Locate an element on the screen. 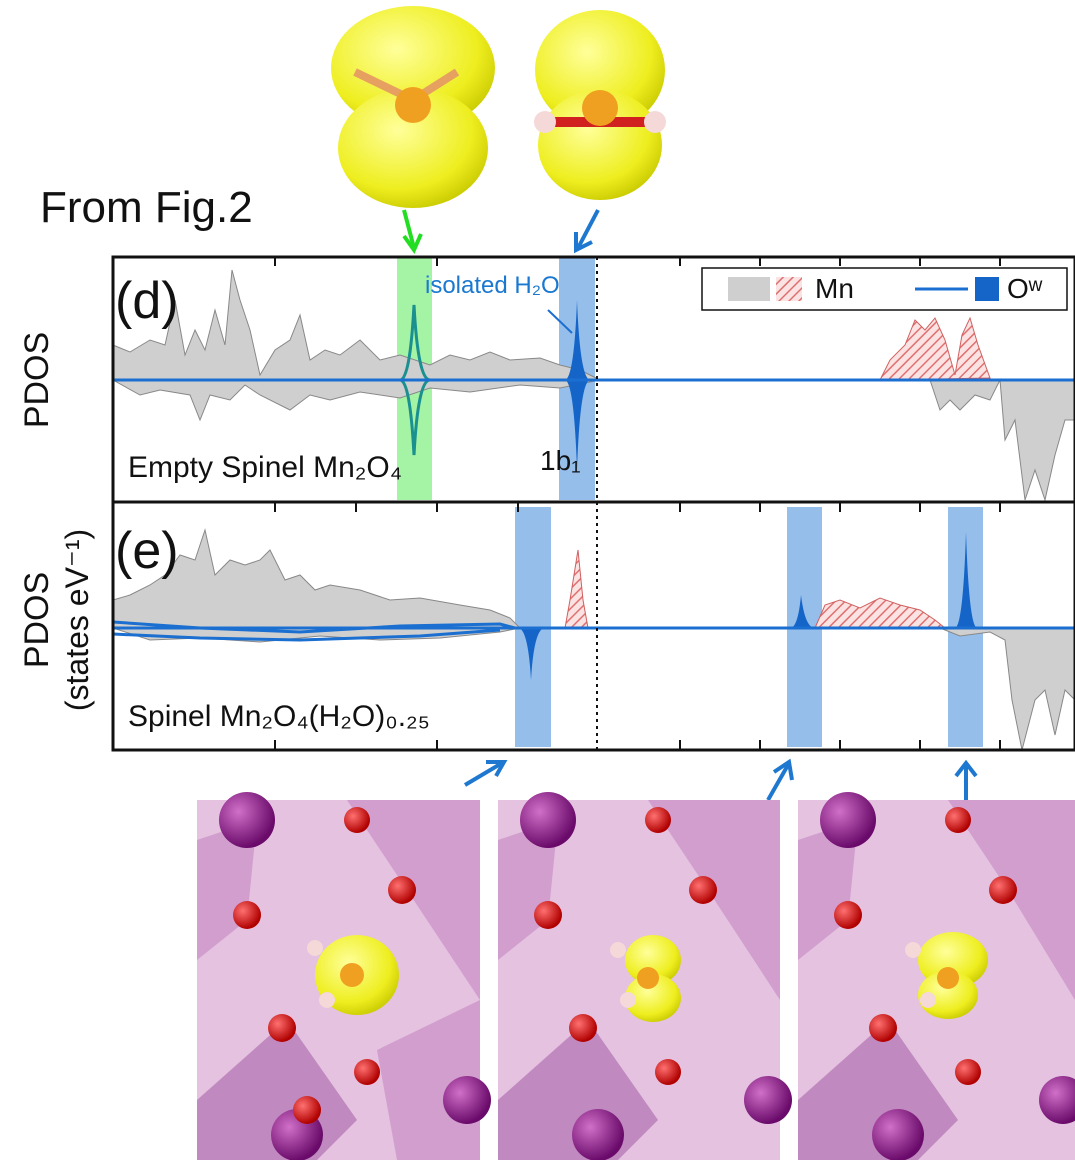  panel-label: (d) is located at coordinates (147, 301).